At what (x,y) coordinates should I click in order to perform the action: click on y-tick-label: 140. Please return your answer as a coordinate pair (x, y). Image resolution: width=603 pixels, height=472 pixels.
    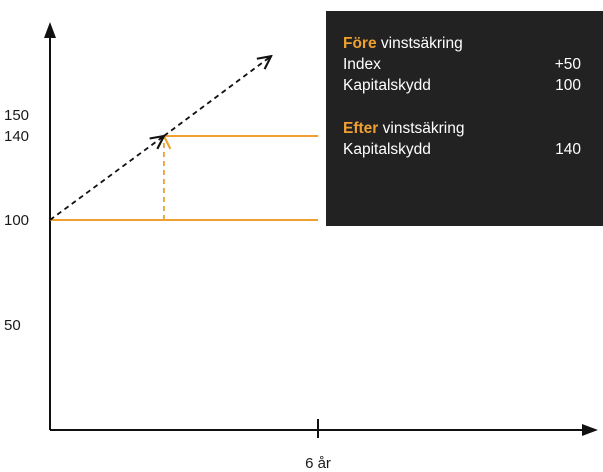
    Looking at the image, I should click on (16, 136).